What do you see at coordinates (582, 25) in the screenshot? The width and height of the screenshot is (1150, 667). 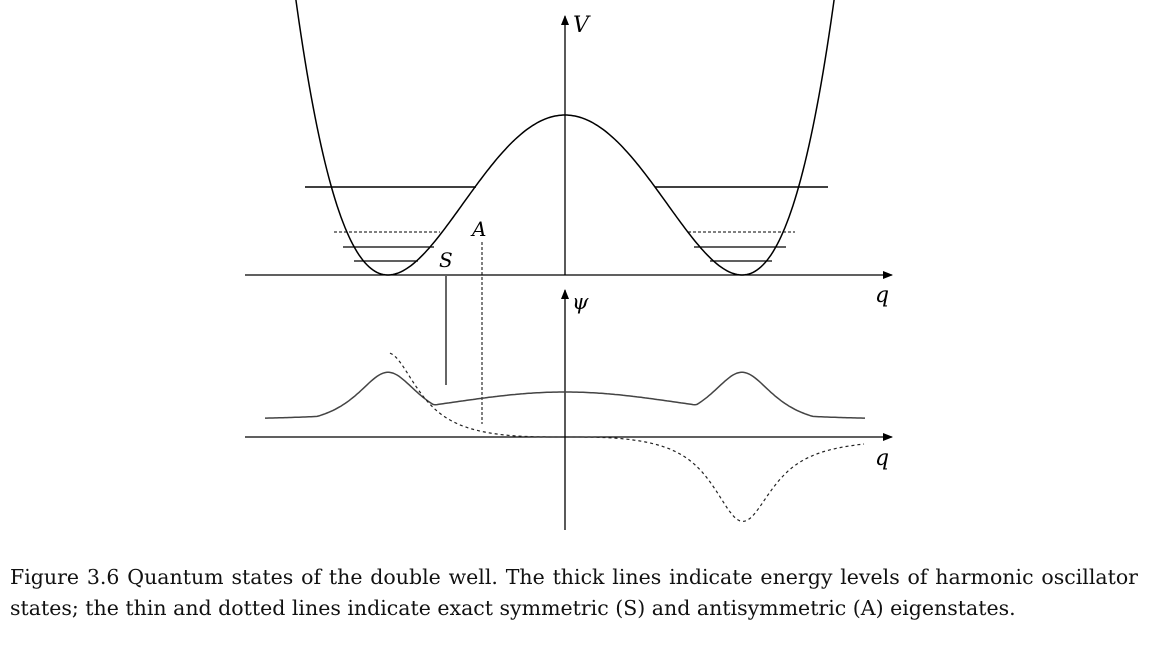 I see `v-axis-label: V` at bounding box center [582, 25].